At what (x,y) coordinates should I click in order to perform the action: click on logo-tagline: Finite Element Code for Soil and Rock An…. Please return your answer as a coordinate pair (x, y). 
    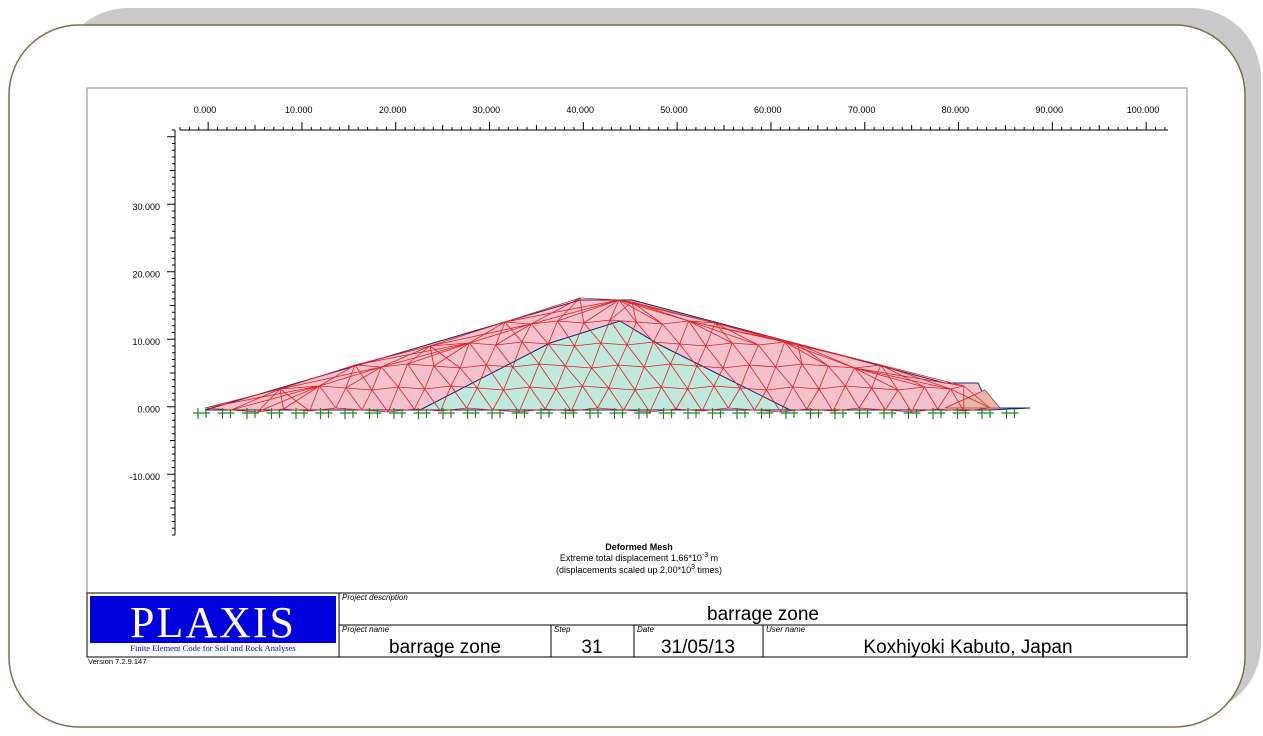
    Looking at the image, I should click on (213, 648).